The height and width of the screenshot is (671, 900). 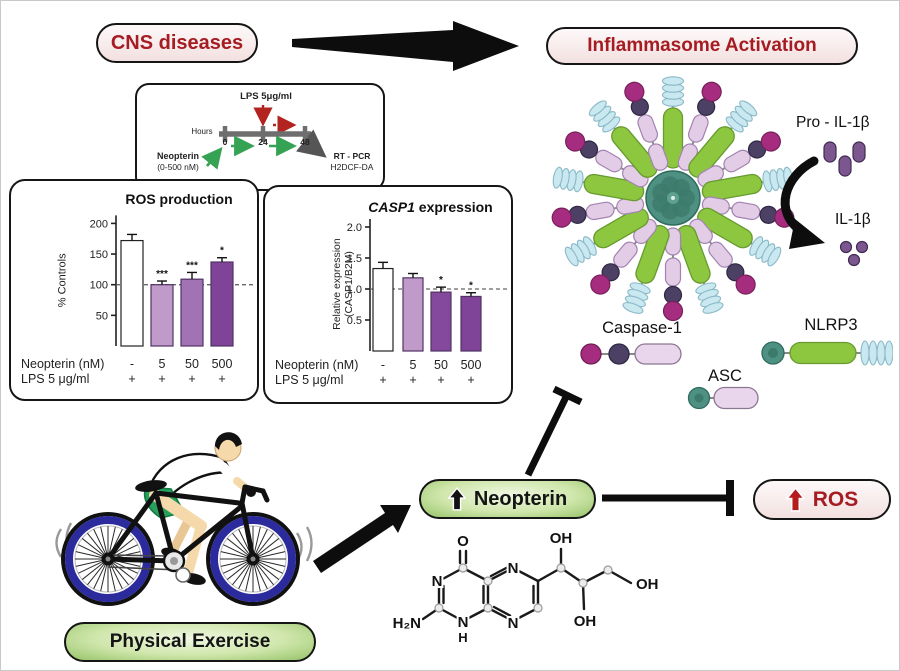 I want to click on y-tick-label: 1.0, so click(x=354, y=290).